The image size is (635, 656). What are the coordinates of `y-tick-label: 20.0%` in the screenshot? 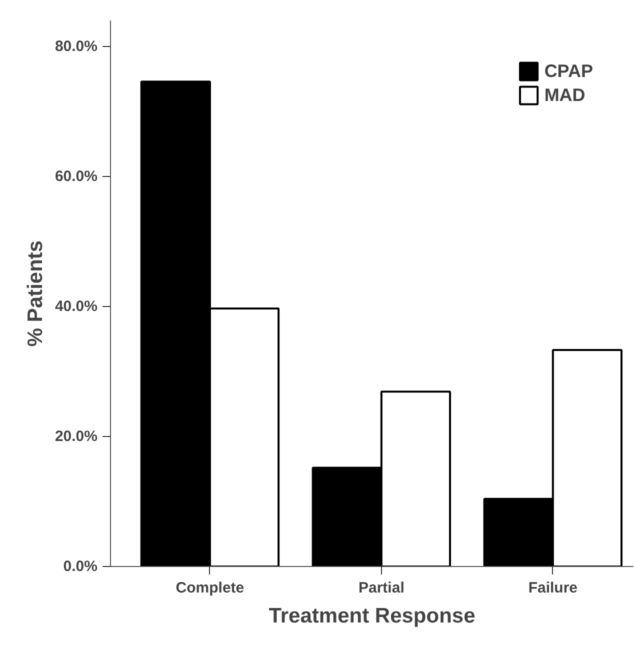 It's located at (76, 436).